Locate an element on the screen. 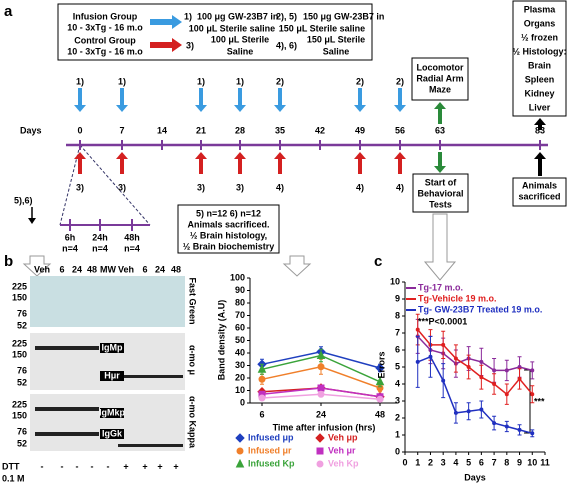 The height and width of the screenshot is (483, 567). legend-label: Infused μp is located at coordinates (271, 437).